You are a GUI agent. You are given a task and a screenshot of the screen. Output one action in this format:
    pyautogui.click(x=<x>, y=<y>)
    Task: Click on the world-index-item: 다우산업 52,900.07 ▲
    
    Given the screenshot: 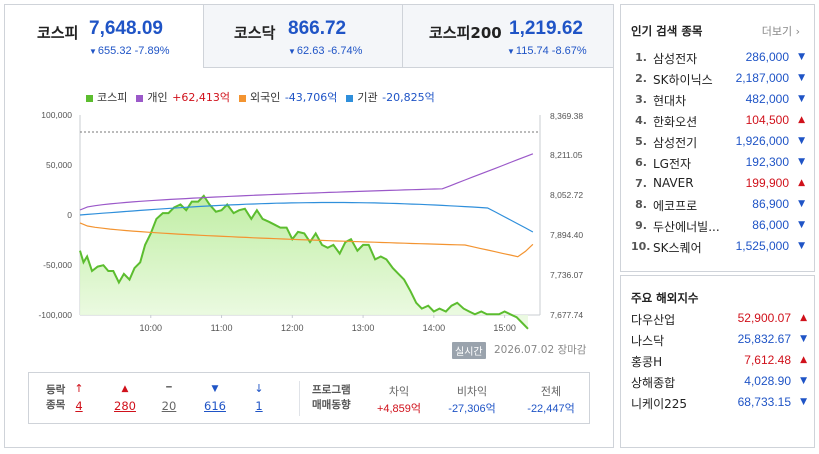 What is the action you would take?
    pyautogui.click(x=720, y=320)
    